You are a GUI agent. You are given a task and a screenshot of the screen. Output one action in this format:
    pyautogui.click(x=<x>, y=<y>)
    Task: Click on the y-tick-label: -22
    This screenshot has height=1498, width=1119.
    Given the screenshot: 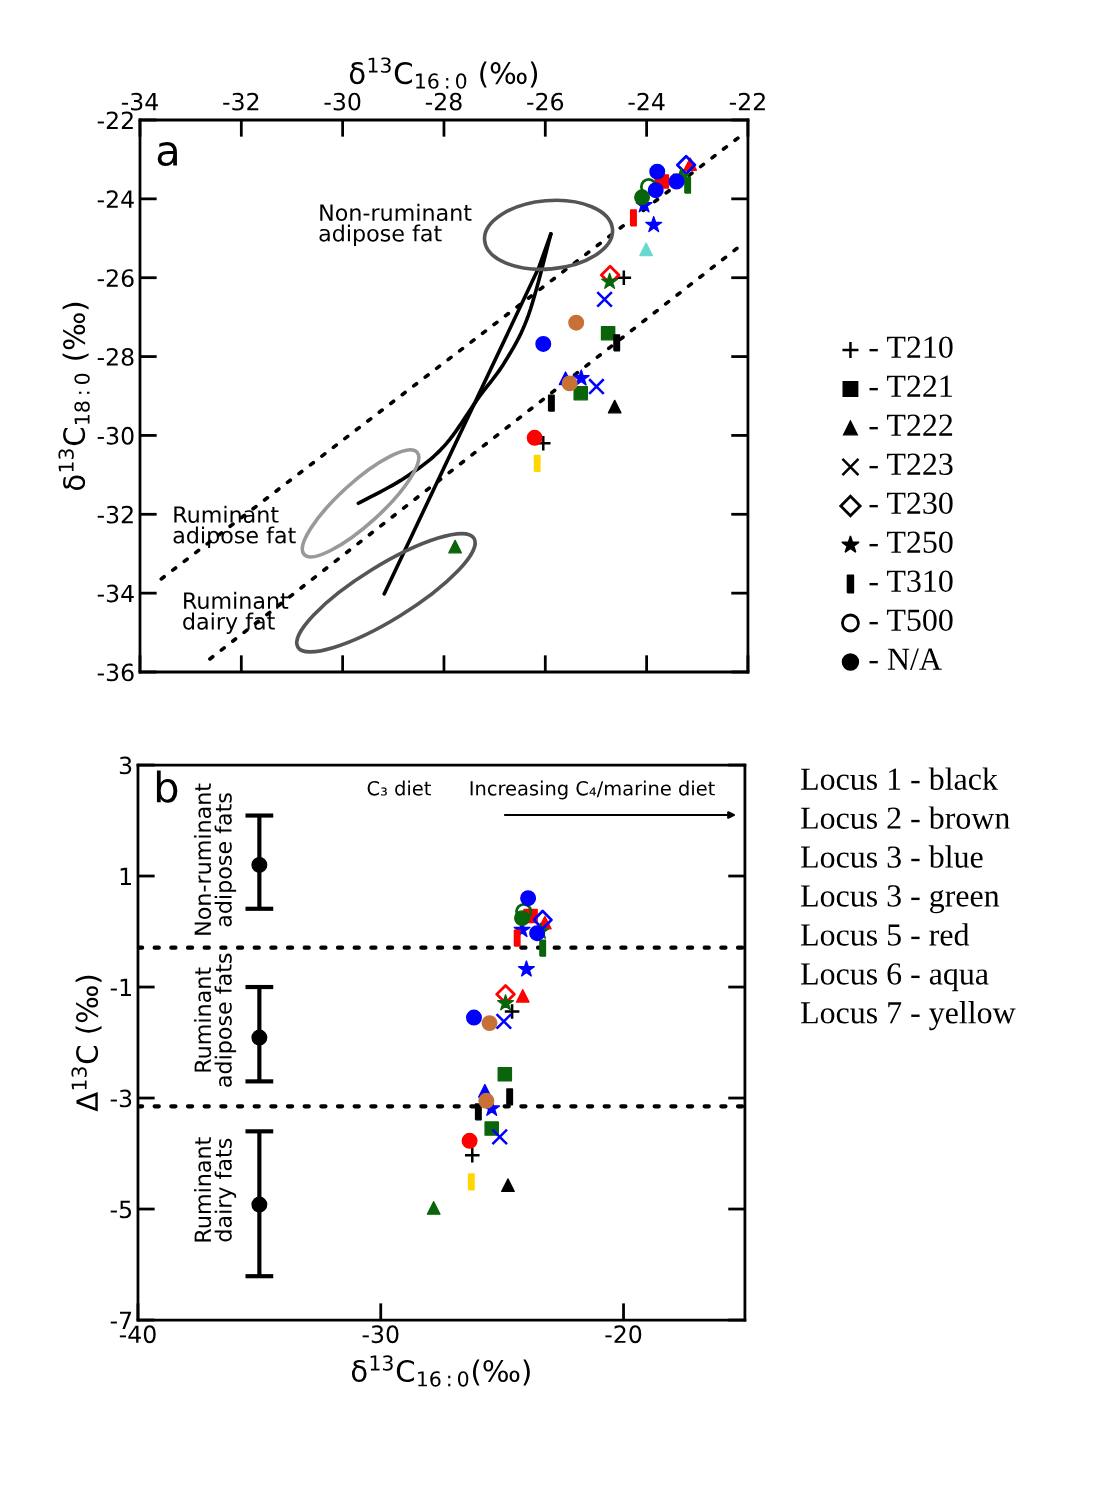 What is the action you would take?
    pyautogui.click(x=115, y=120)
    